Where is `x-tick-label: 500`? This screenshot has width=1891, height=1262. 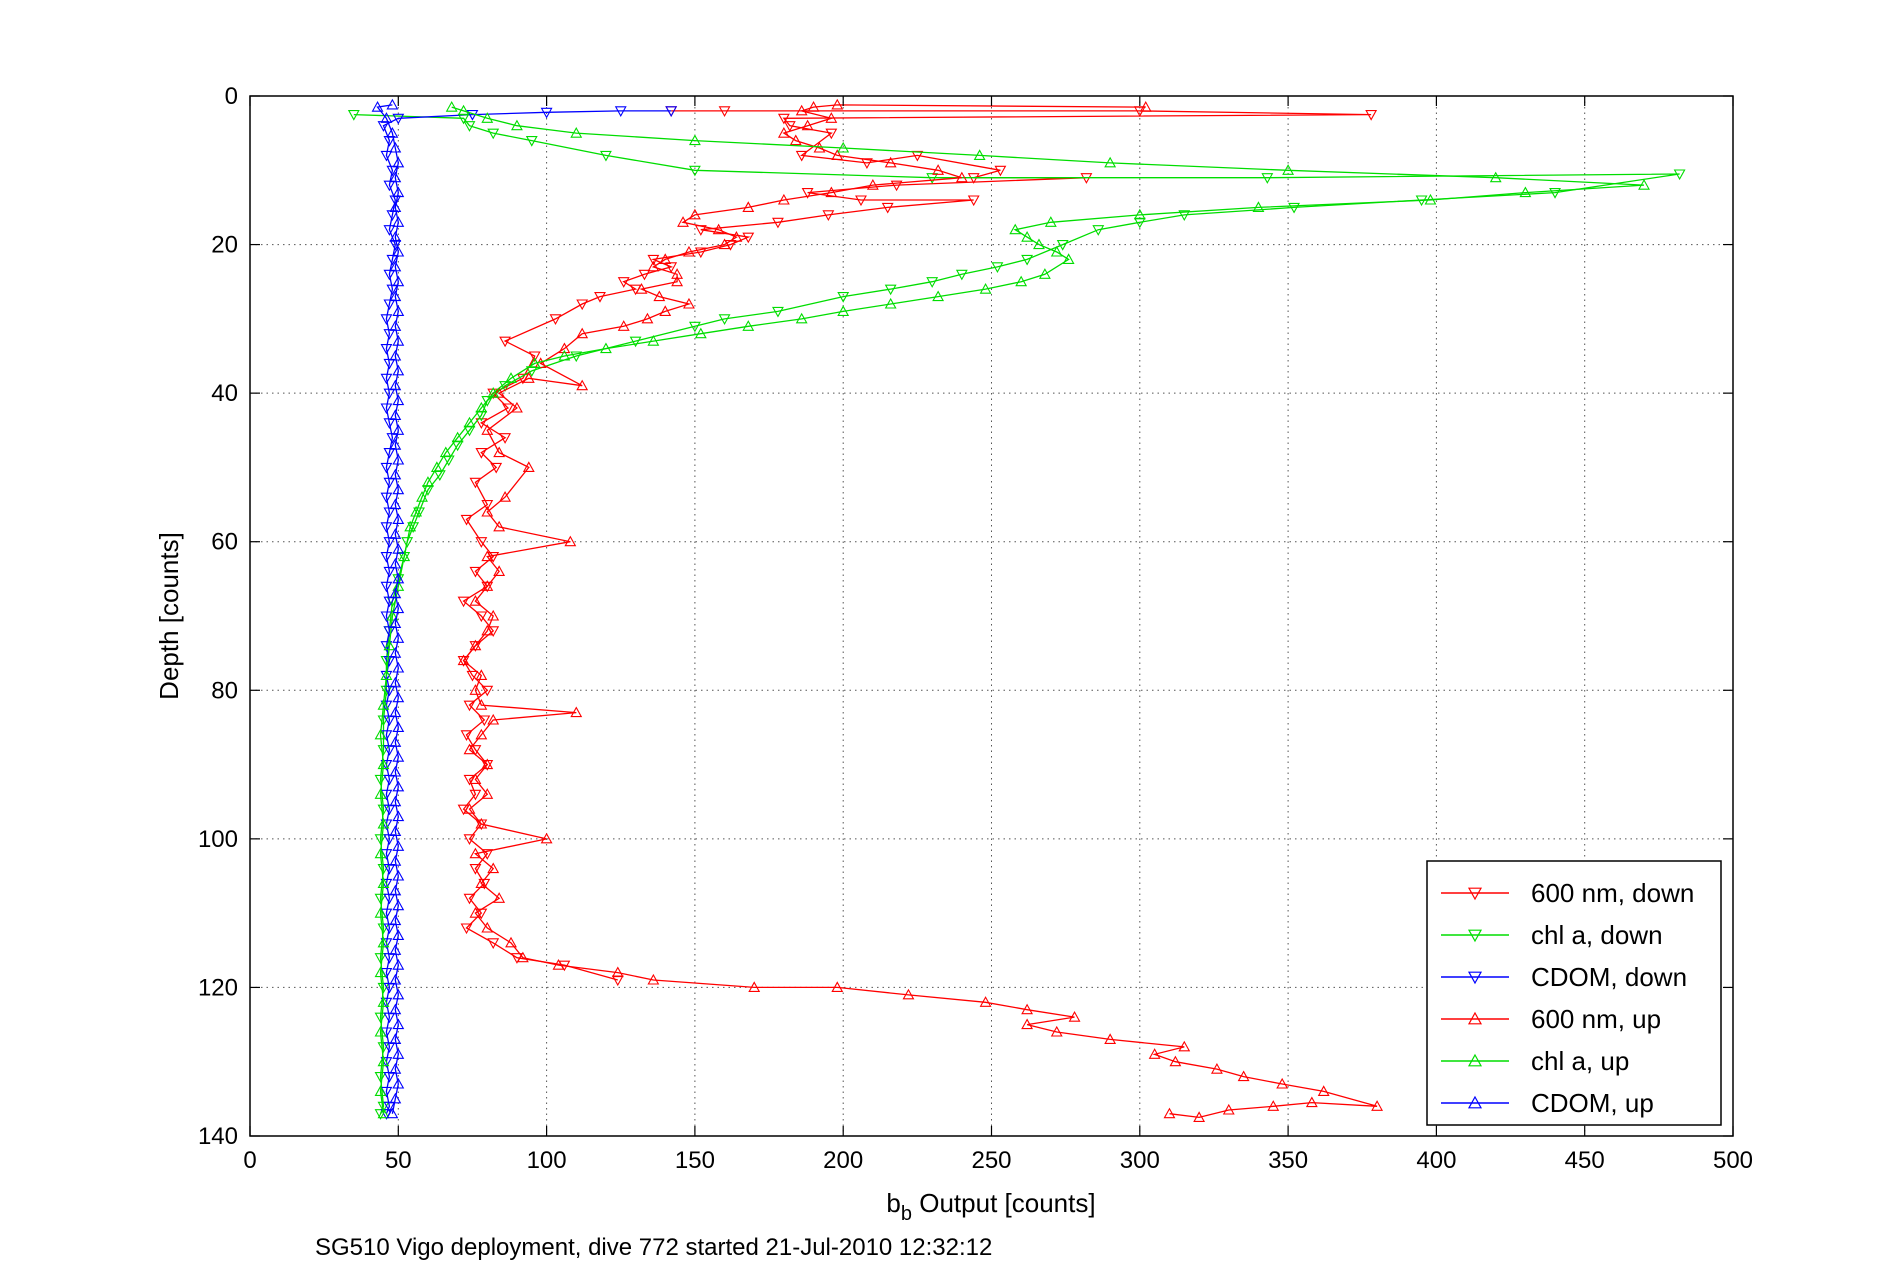
x-tick-label: 500 is located at coordinates (1733, 1160).